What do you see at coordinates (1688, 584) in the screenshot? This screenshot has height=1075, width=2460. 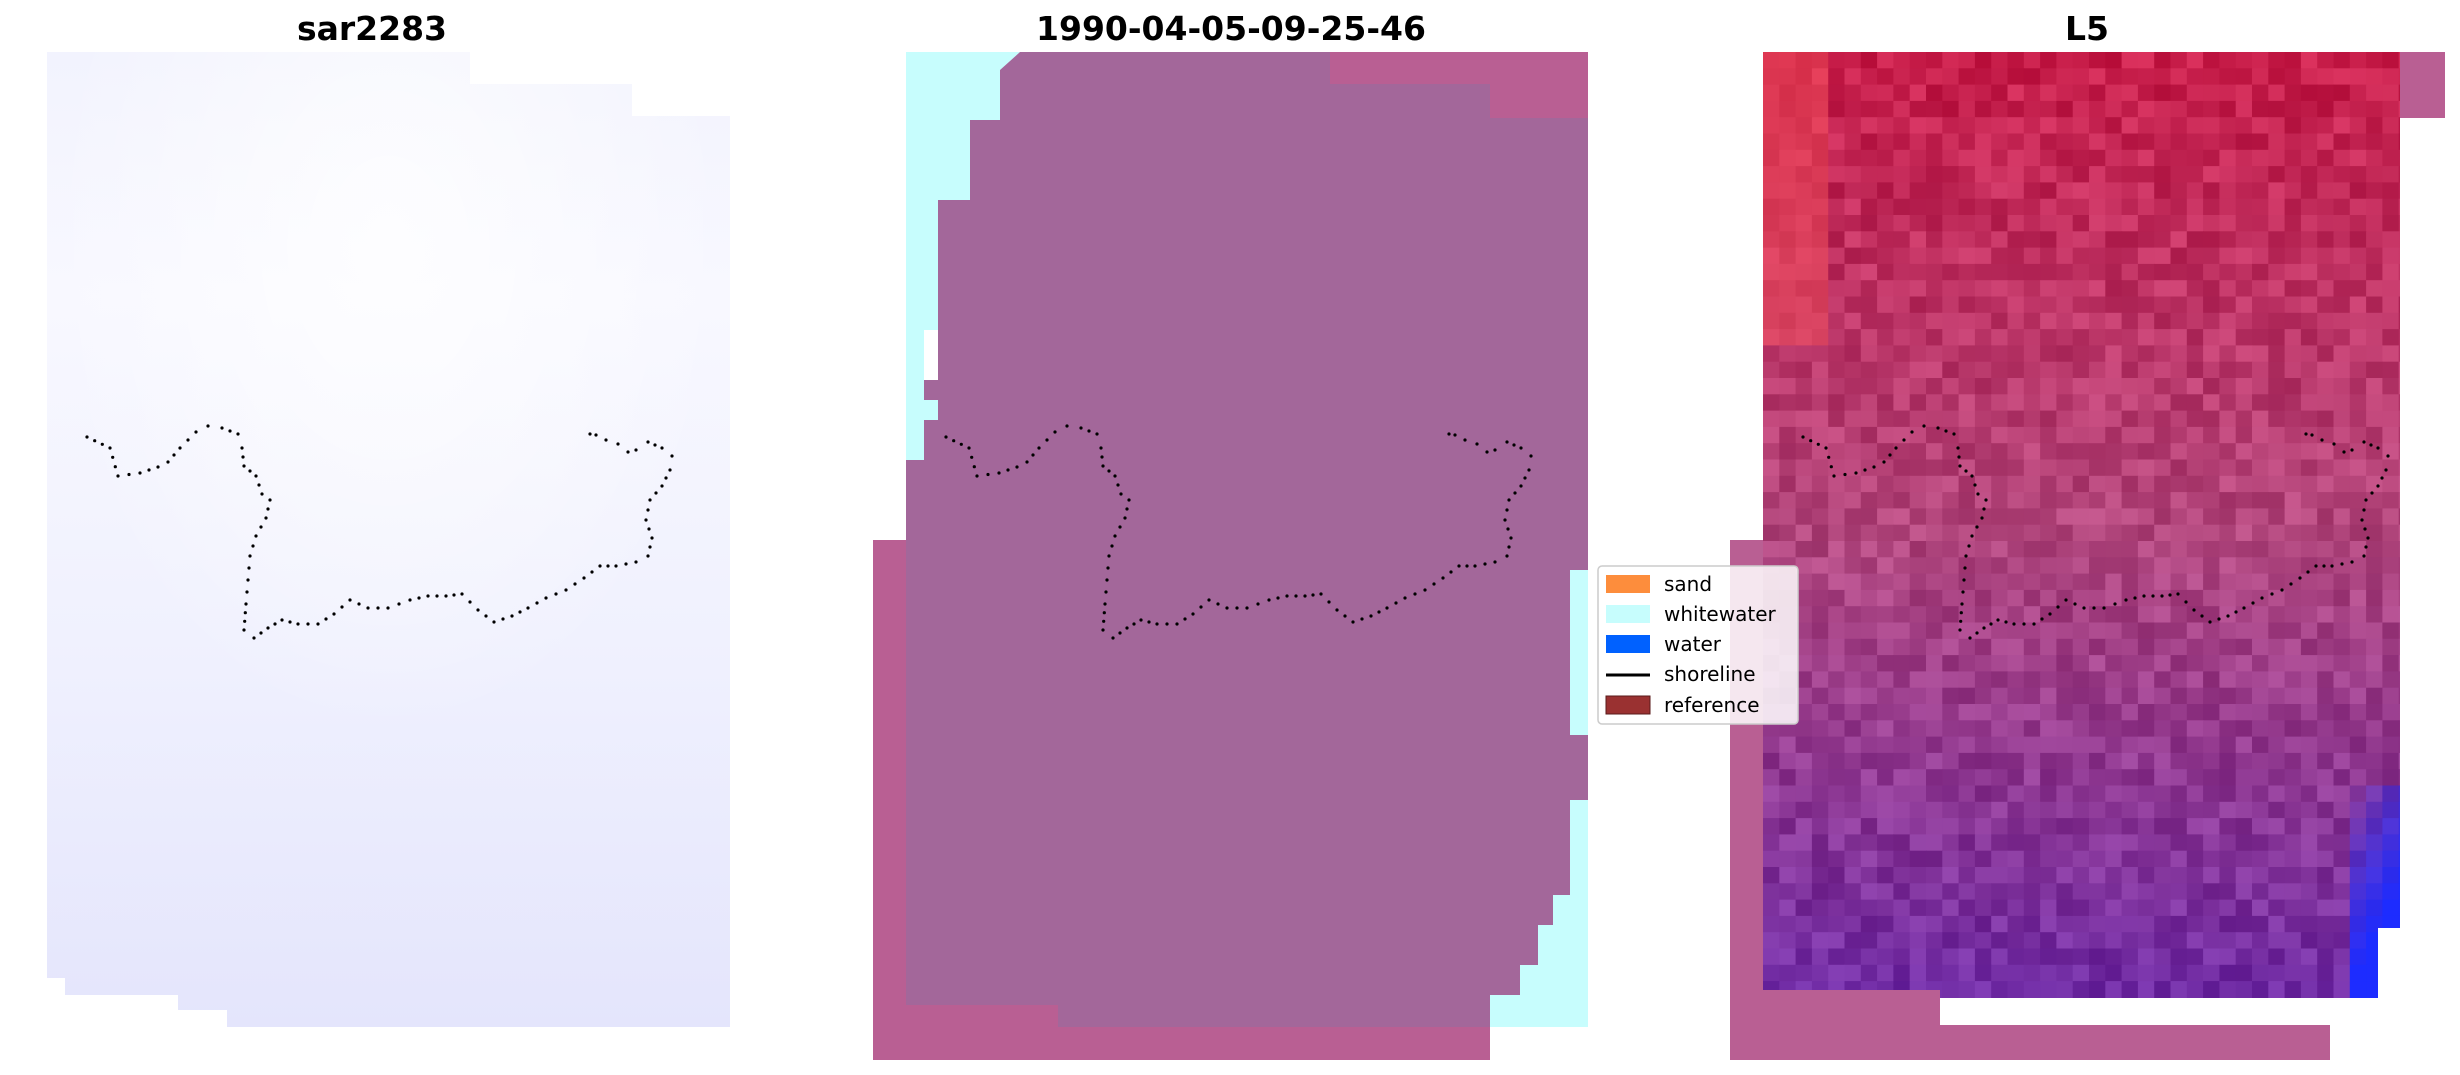 I see `legend-label: sand` at bounding box center [1688, 584].